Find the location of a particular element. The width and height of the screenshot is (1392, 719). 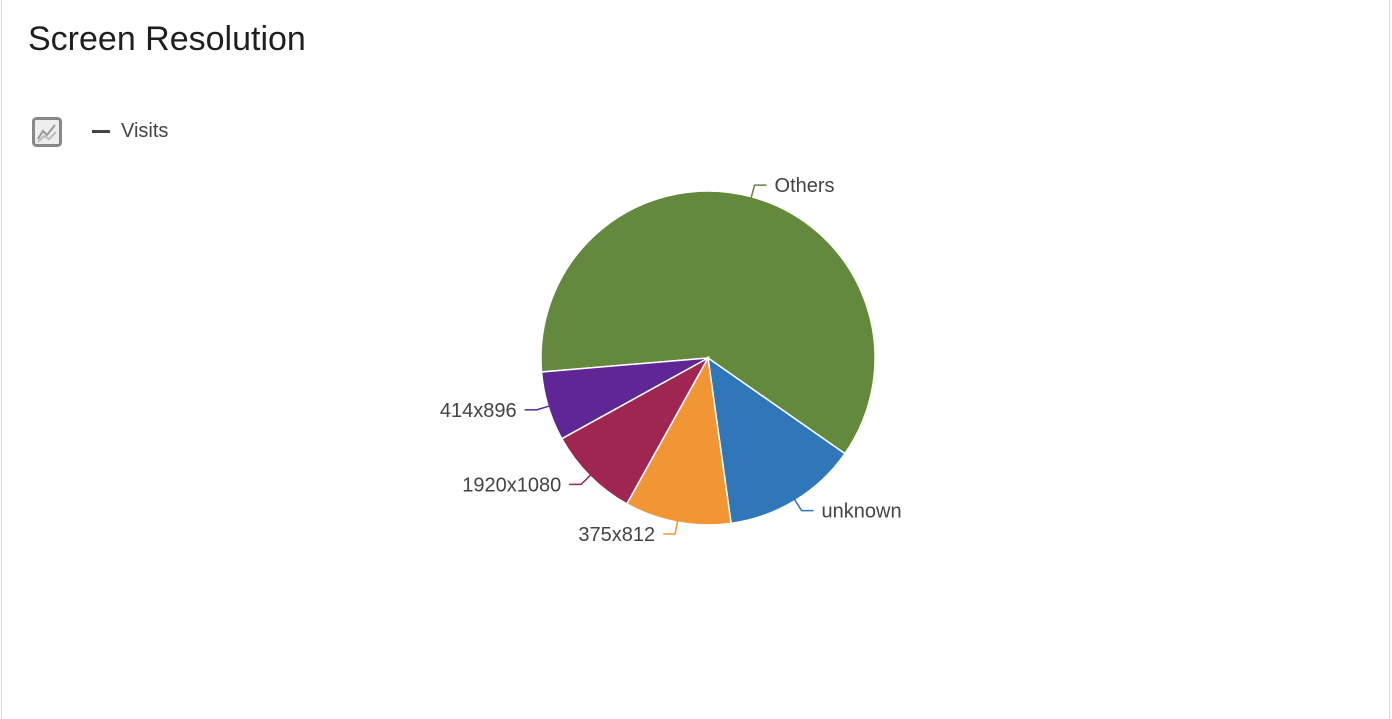

slice-label: Others is located at coordinates (805, 186).